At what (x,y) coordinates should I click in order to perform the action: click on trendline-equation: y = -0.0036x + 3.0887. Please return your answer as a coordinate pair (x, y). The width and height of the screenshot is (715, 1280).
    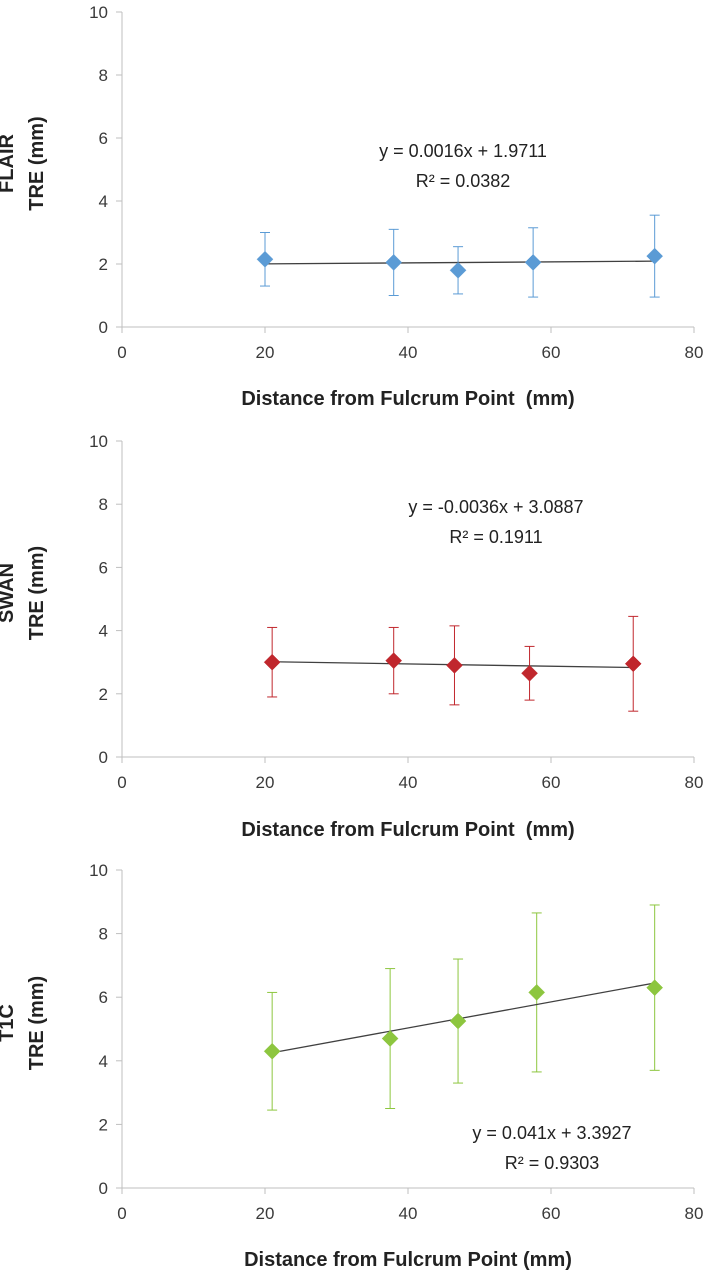
    Looking at the image, I should click on (495, 507).